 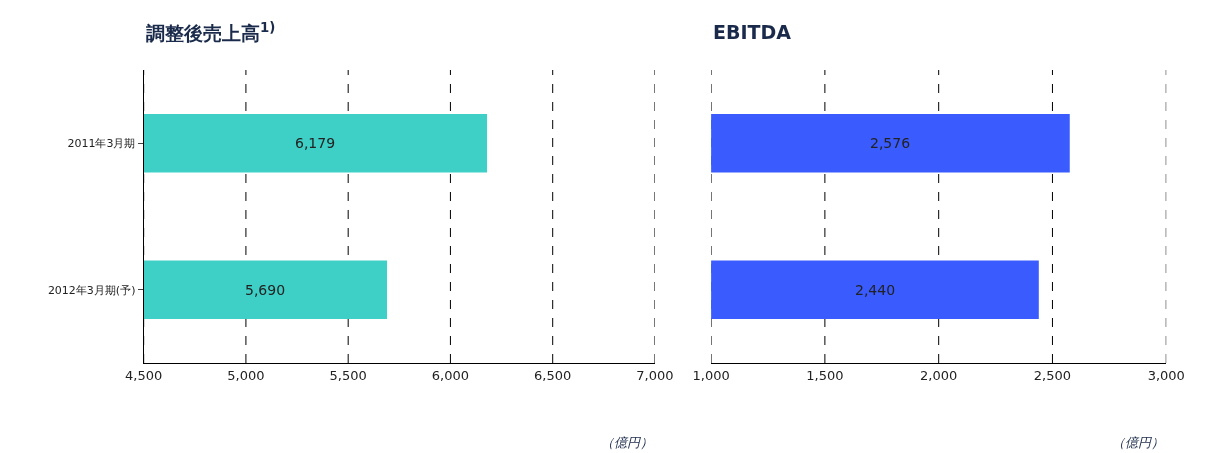 What do you see at coordinates (144, 375) in the screenshot?
I see `x-tick-label: 4,500` at bounding box center [144, 375].